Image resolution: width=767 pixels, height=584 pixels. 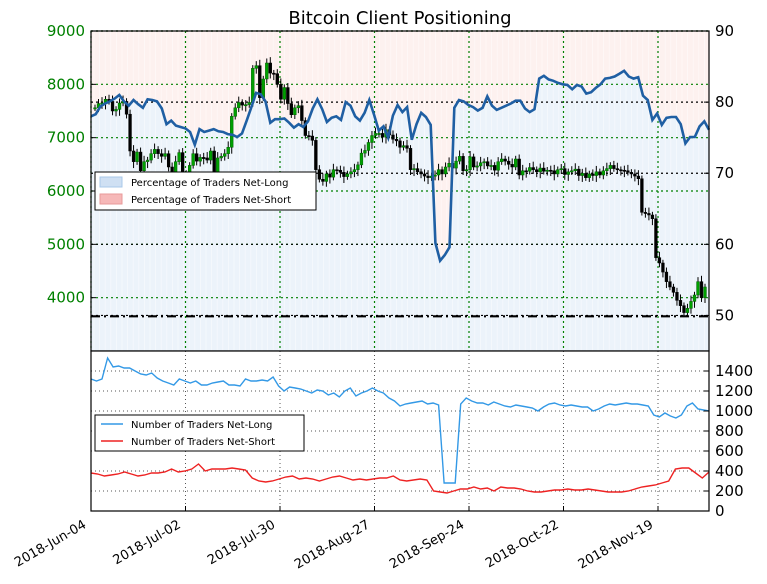 I want to click on percentage-tick-label: 70, so click(x=724, y=173).